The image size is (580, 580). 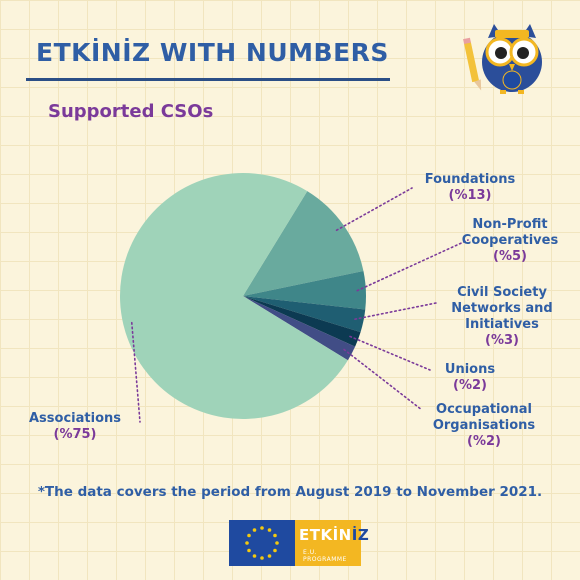 I want to click on slice-name-unions: Unions, so click(x=470, y=369).